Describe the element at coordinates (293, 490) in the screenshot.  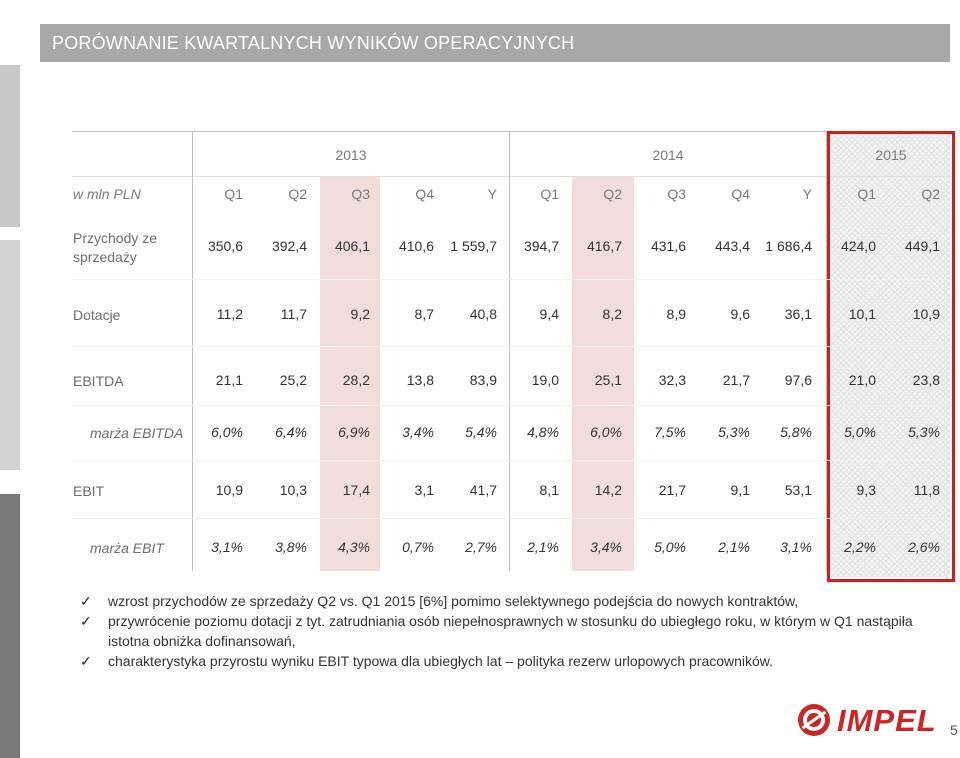
I see `table-cell: 10,3` at that location.